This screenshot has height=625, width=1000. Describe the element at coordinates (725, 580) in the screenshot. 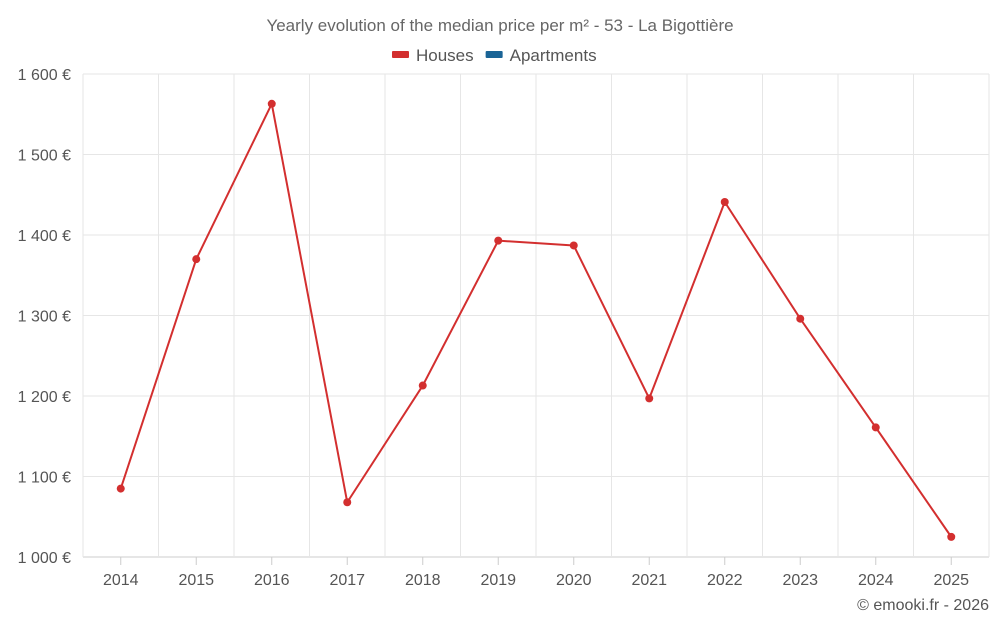

I see `x-tick-label: 2022` at that location.